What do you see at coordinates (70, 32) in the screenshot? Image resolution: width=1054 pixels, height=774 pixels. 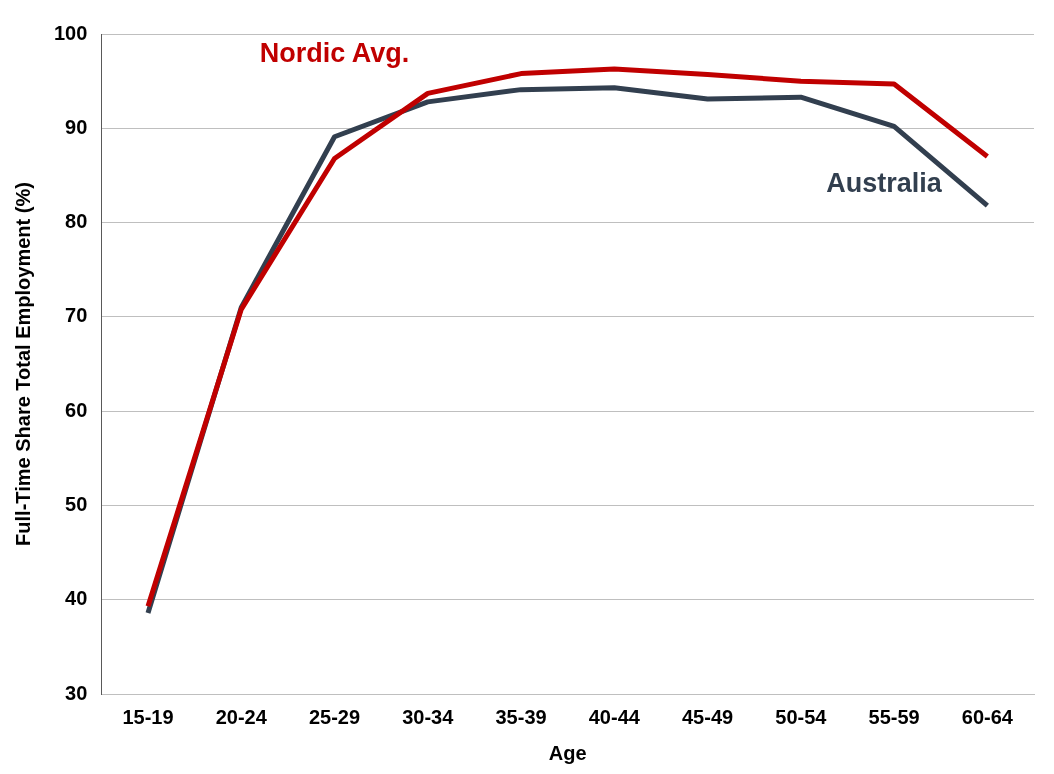 I see `y-tick-label: 100` at bounding box center [70, 32].